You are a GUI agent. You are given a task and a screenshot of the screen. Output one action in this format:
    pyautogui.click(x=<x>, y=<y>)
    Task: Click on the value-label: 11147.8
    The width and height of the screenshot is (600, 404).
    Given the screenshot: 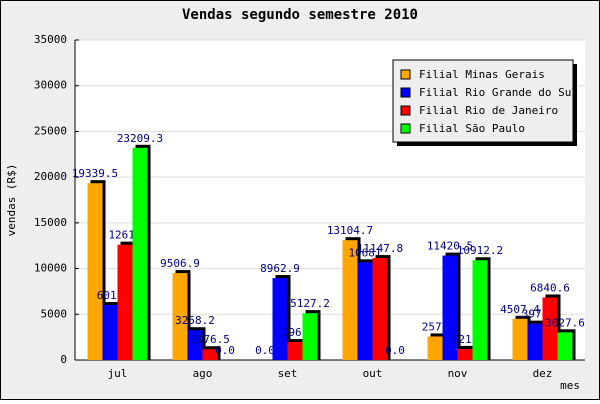 What is the action you would take?
    pyautogui.click(x=380, y=248)
    